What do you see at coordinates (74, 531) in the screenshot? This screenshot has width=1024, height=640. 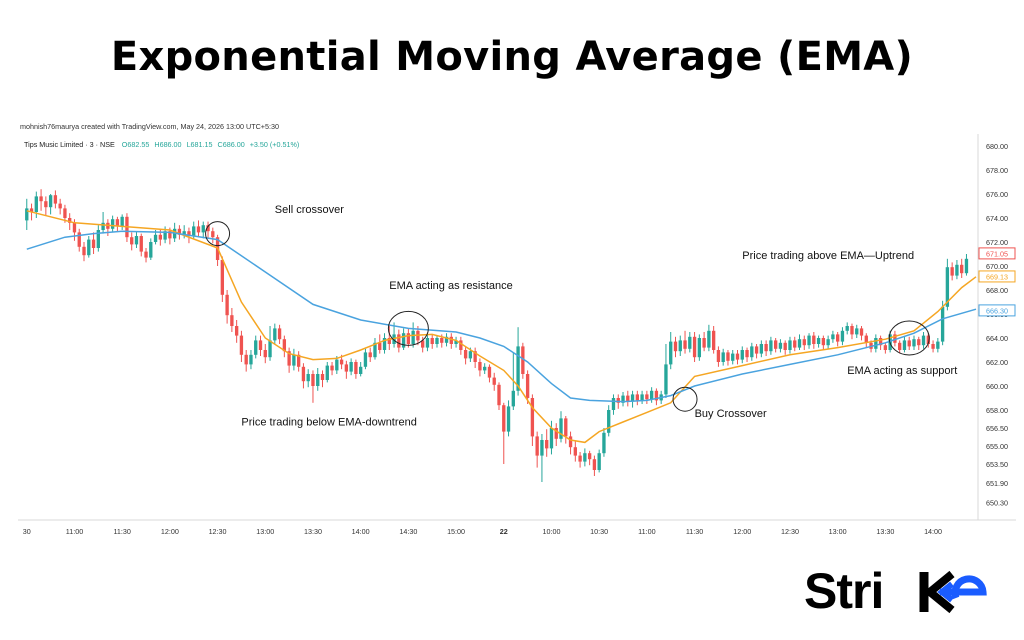 I see `time-tick-label: 11:00` at bounding box center [74, 531].